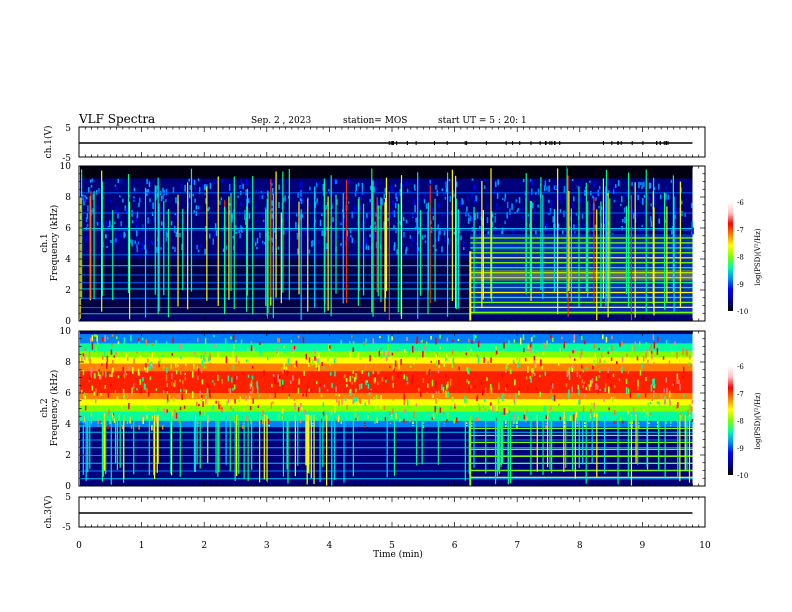  Describe the element at coordinates (68, 394) in the screenshot. I see `y-tick-label: 6` at that location.